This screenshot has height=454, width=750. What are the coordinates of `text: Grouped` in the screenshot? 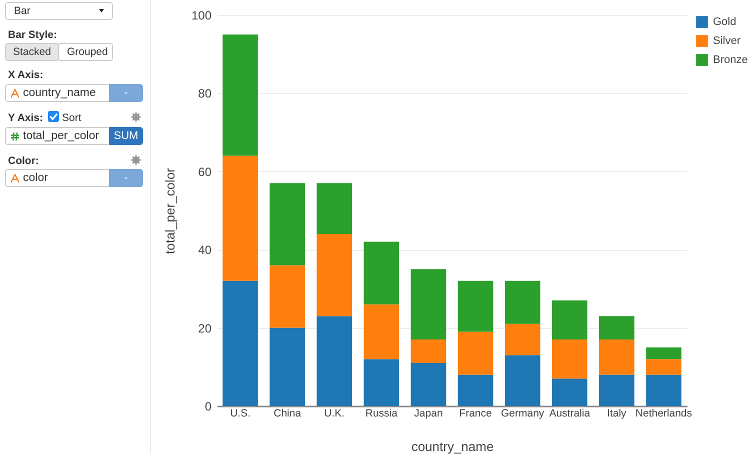 It's located at (85, 52).